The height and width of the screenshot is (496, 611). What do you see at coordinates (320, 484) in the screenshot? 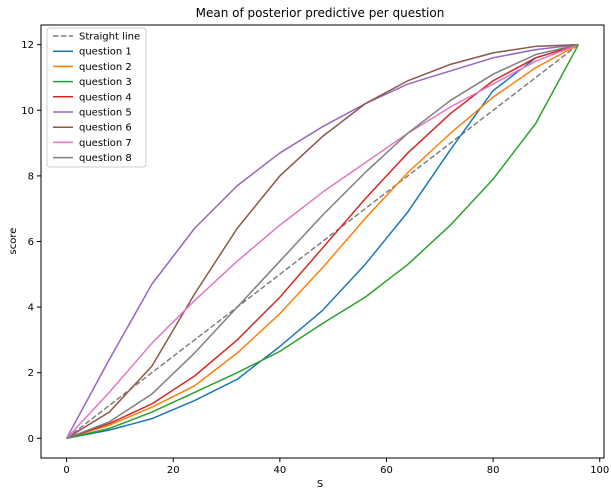
I see `x-axis-label: S` at bounding box center [320, 484].